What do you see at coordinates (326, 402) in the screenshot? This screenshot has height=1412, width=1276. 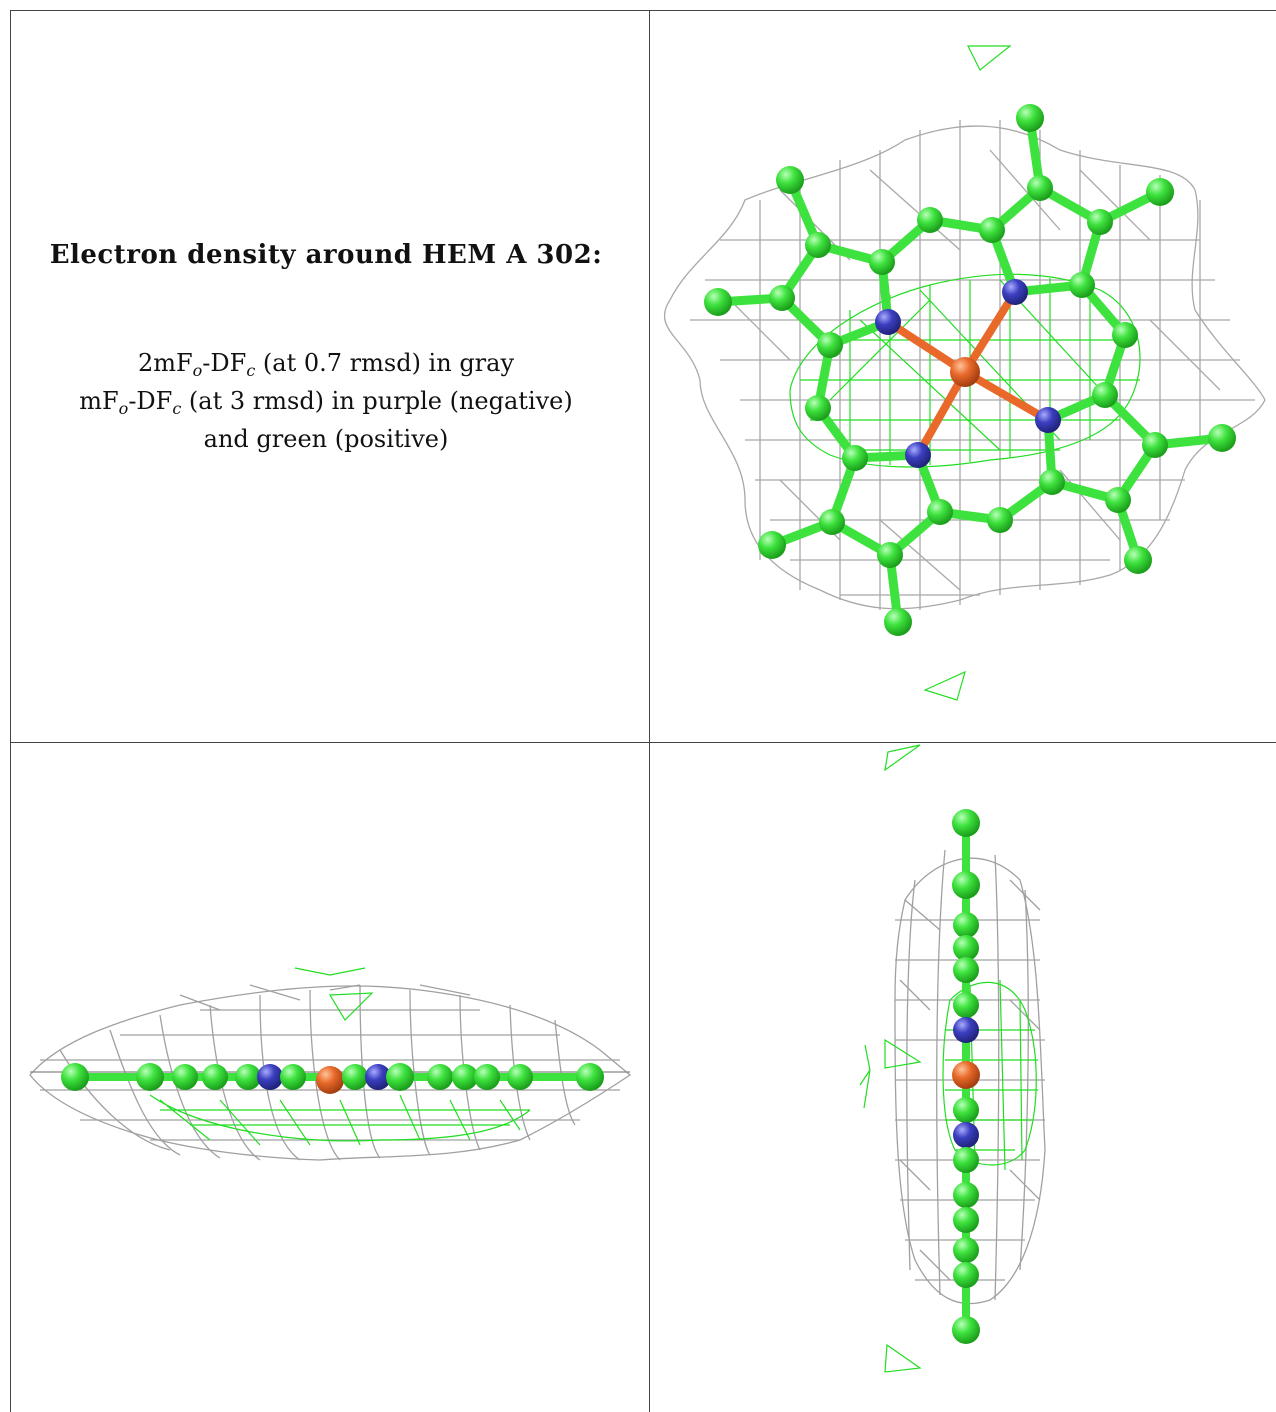 I see `caption-line-fofc: mFo-DFc (at 3 rmsd) in purple (negative)` at bounding box center [326, 402].